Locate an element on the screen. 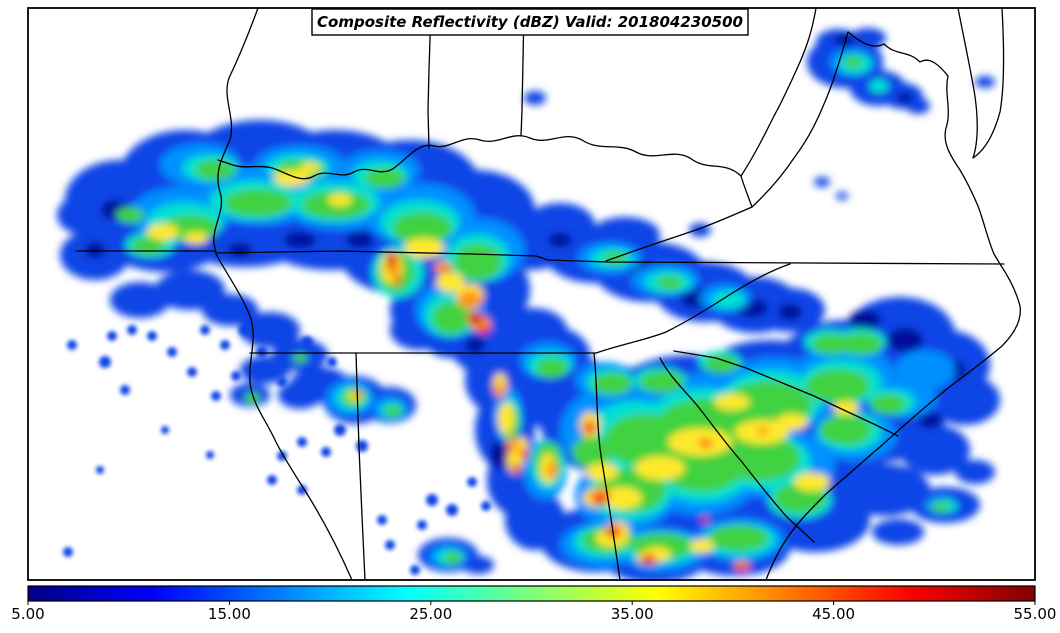 This screenshot has width=1060, height=633. nc-coastline is located at coordinates (947, 358).